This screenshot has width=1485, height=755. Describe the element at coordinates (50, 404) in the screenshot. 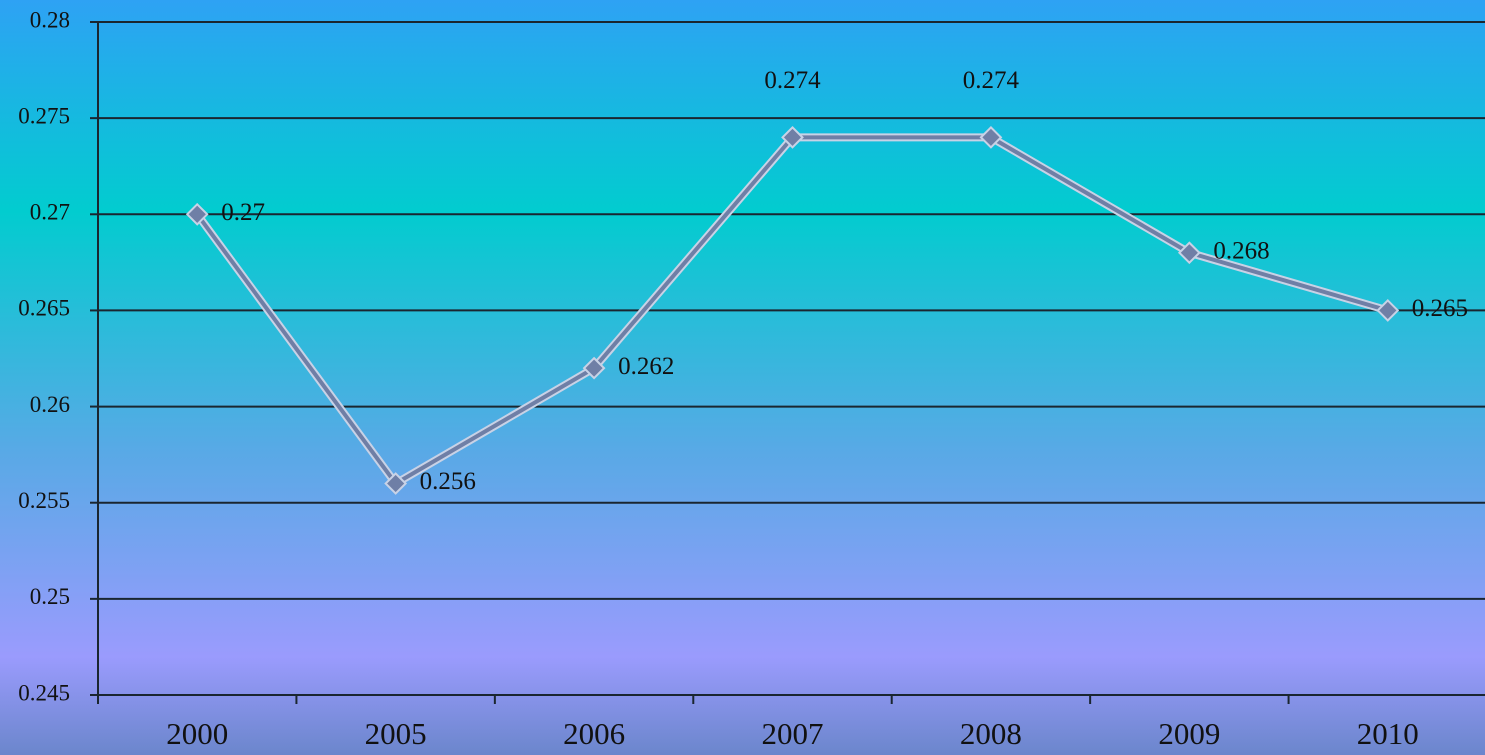

I see `y-tick-label: 0.26` at that location.